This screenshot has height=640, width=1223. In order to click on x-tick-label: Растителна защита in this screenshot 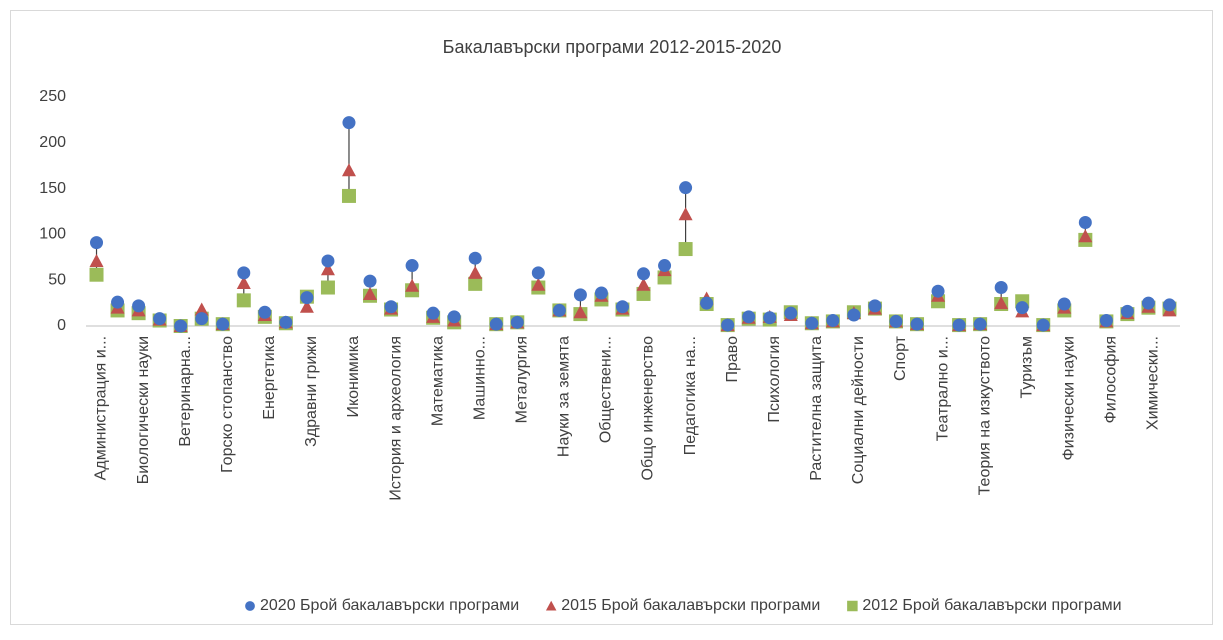, I will do `click(816, 408)`.